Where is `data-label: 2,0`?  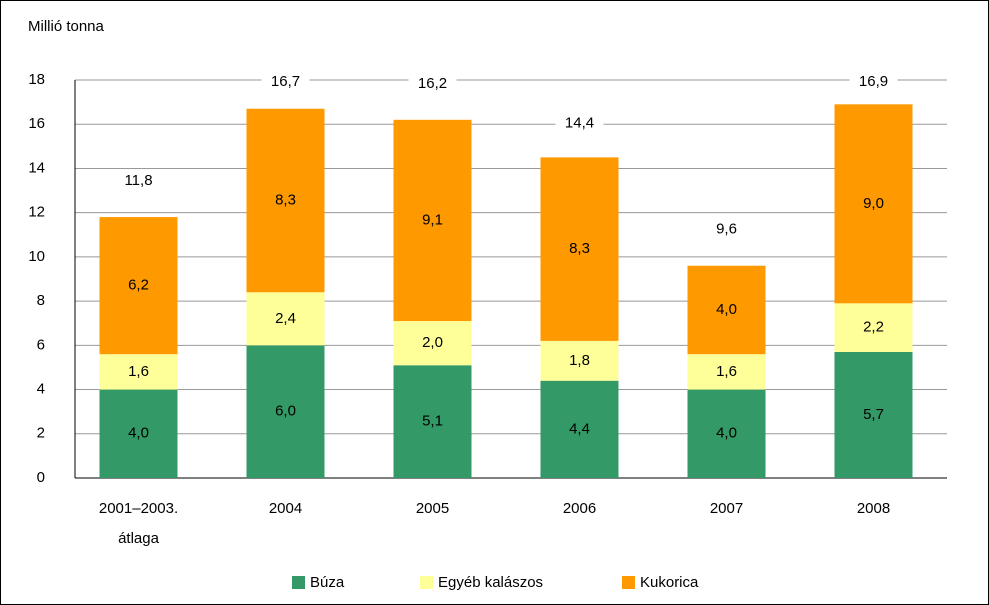
data-label: 2,0 is located at coordinates (432, 342).